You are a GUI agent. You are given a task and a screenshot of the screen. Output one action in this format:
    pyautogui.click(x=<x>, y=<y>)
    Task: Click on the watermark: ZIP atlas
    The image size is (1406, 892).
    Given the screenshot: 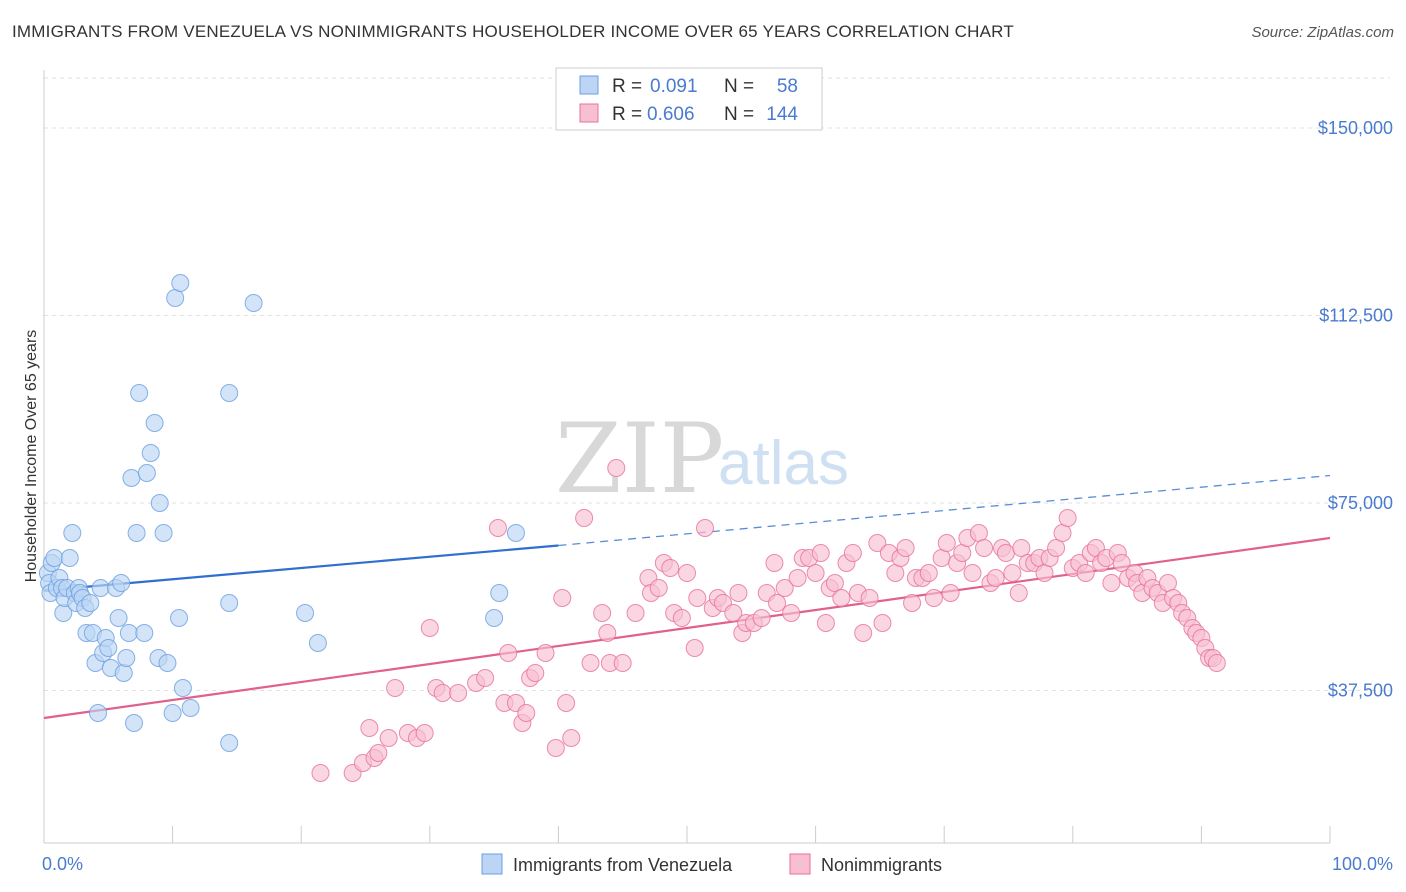 What is the action you would take?
    pyautogui.click(x=702, y=459)
    